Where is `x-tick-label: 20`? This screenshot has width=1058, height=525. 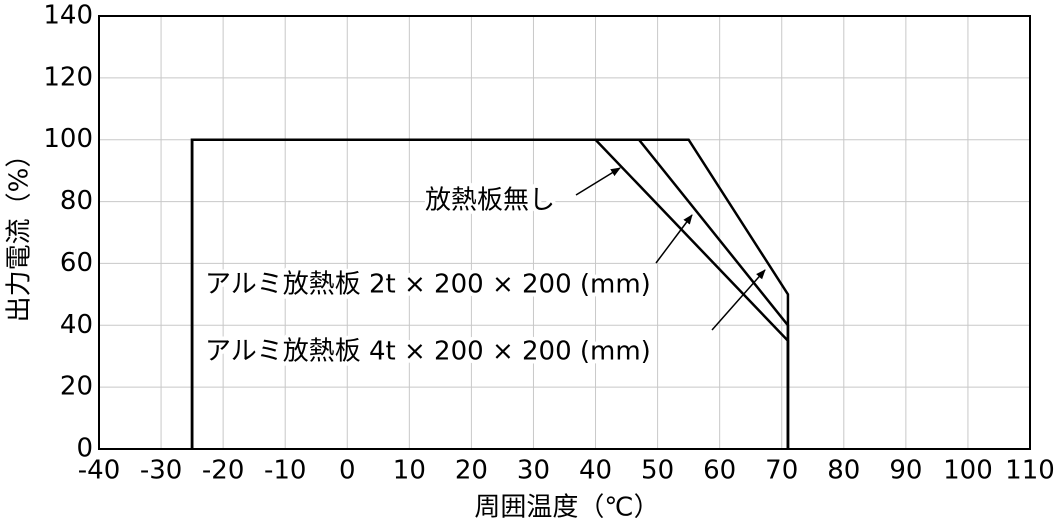
x-tick-label: 20 is located at coordinates (471, 471).